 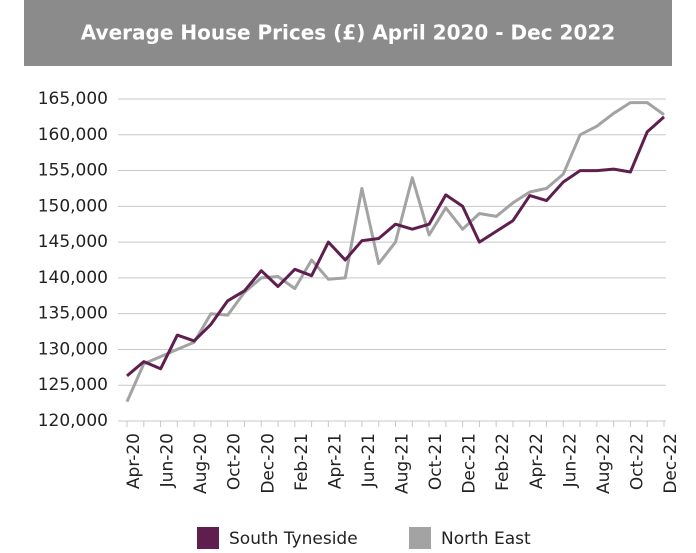 What do you see at coordinates (302, 462) in the screenshot?
I see `x-tick-label: Feb-21` at bounding box center [302, 462].